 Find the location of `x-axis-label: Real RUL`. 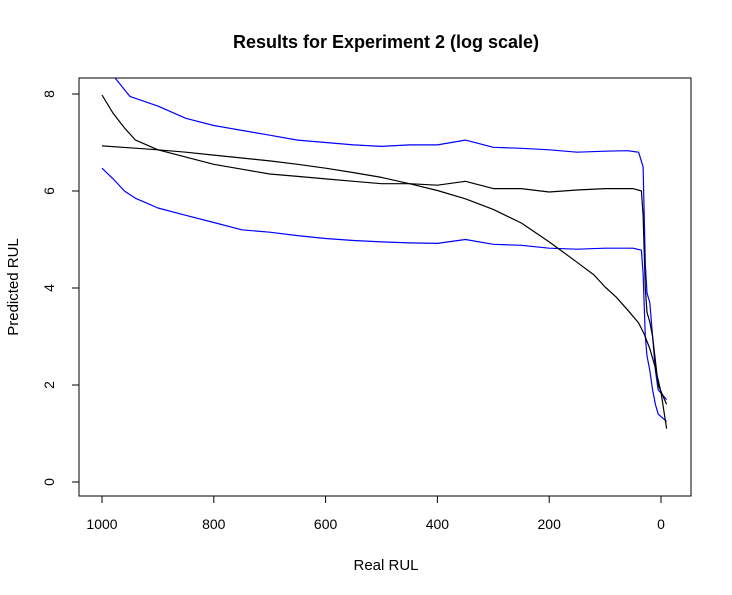

x-axis-label: Real RUL is located at coordinates (385, 565).